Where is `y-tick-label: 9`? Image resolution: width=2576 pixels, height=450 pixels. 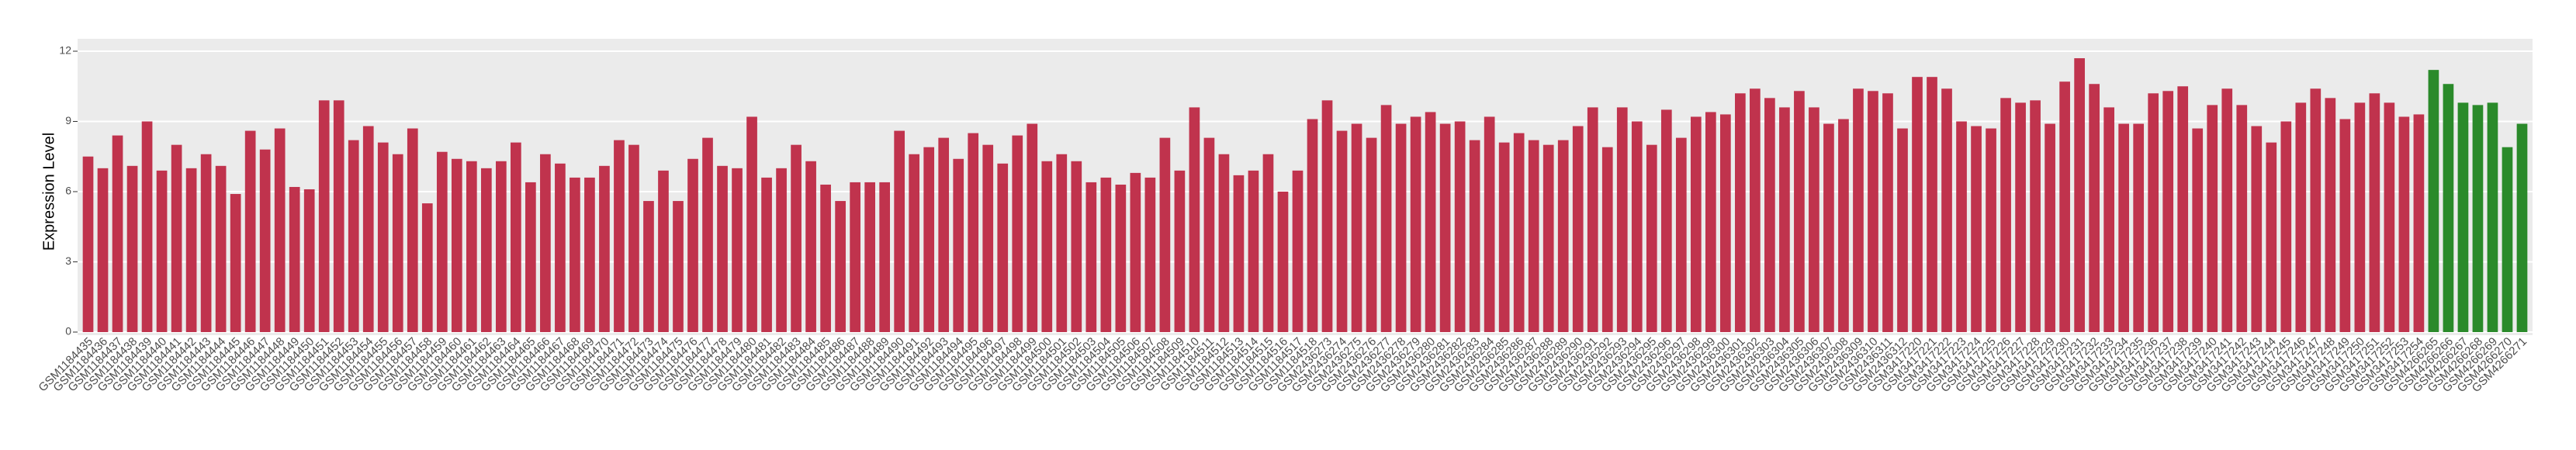 y-tick-label: 9 is located at coordinates (68, 120).